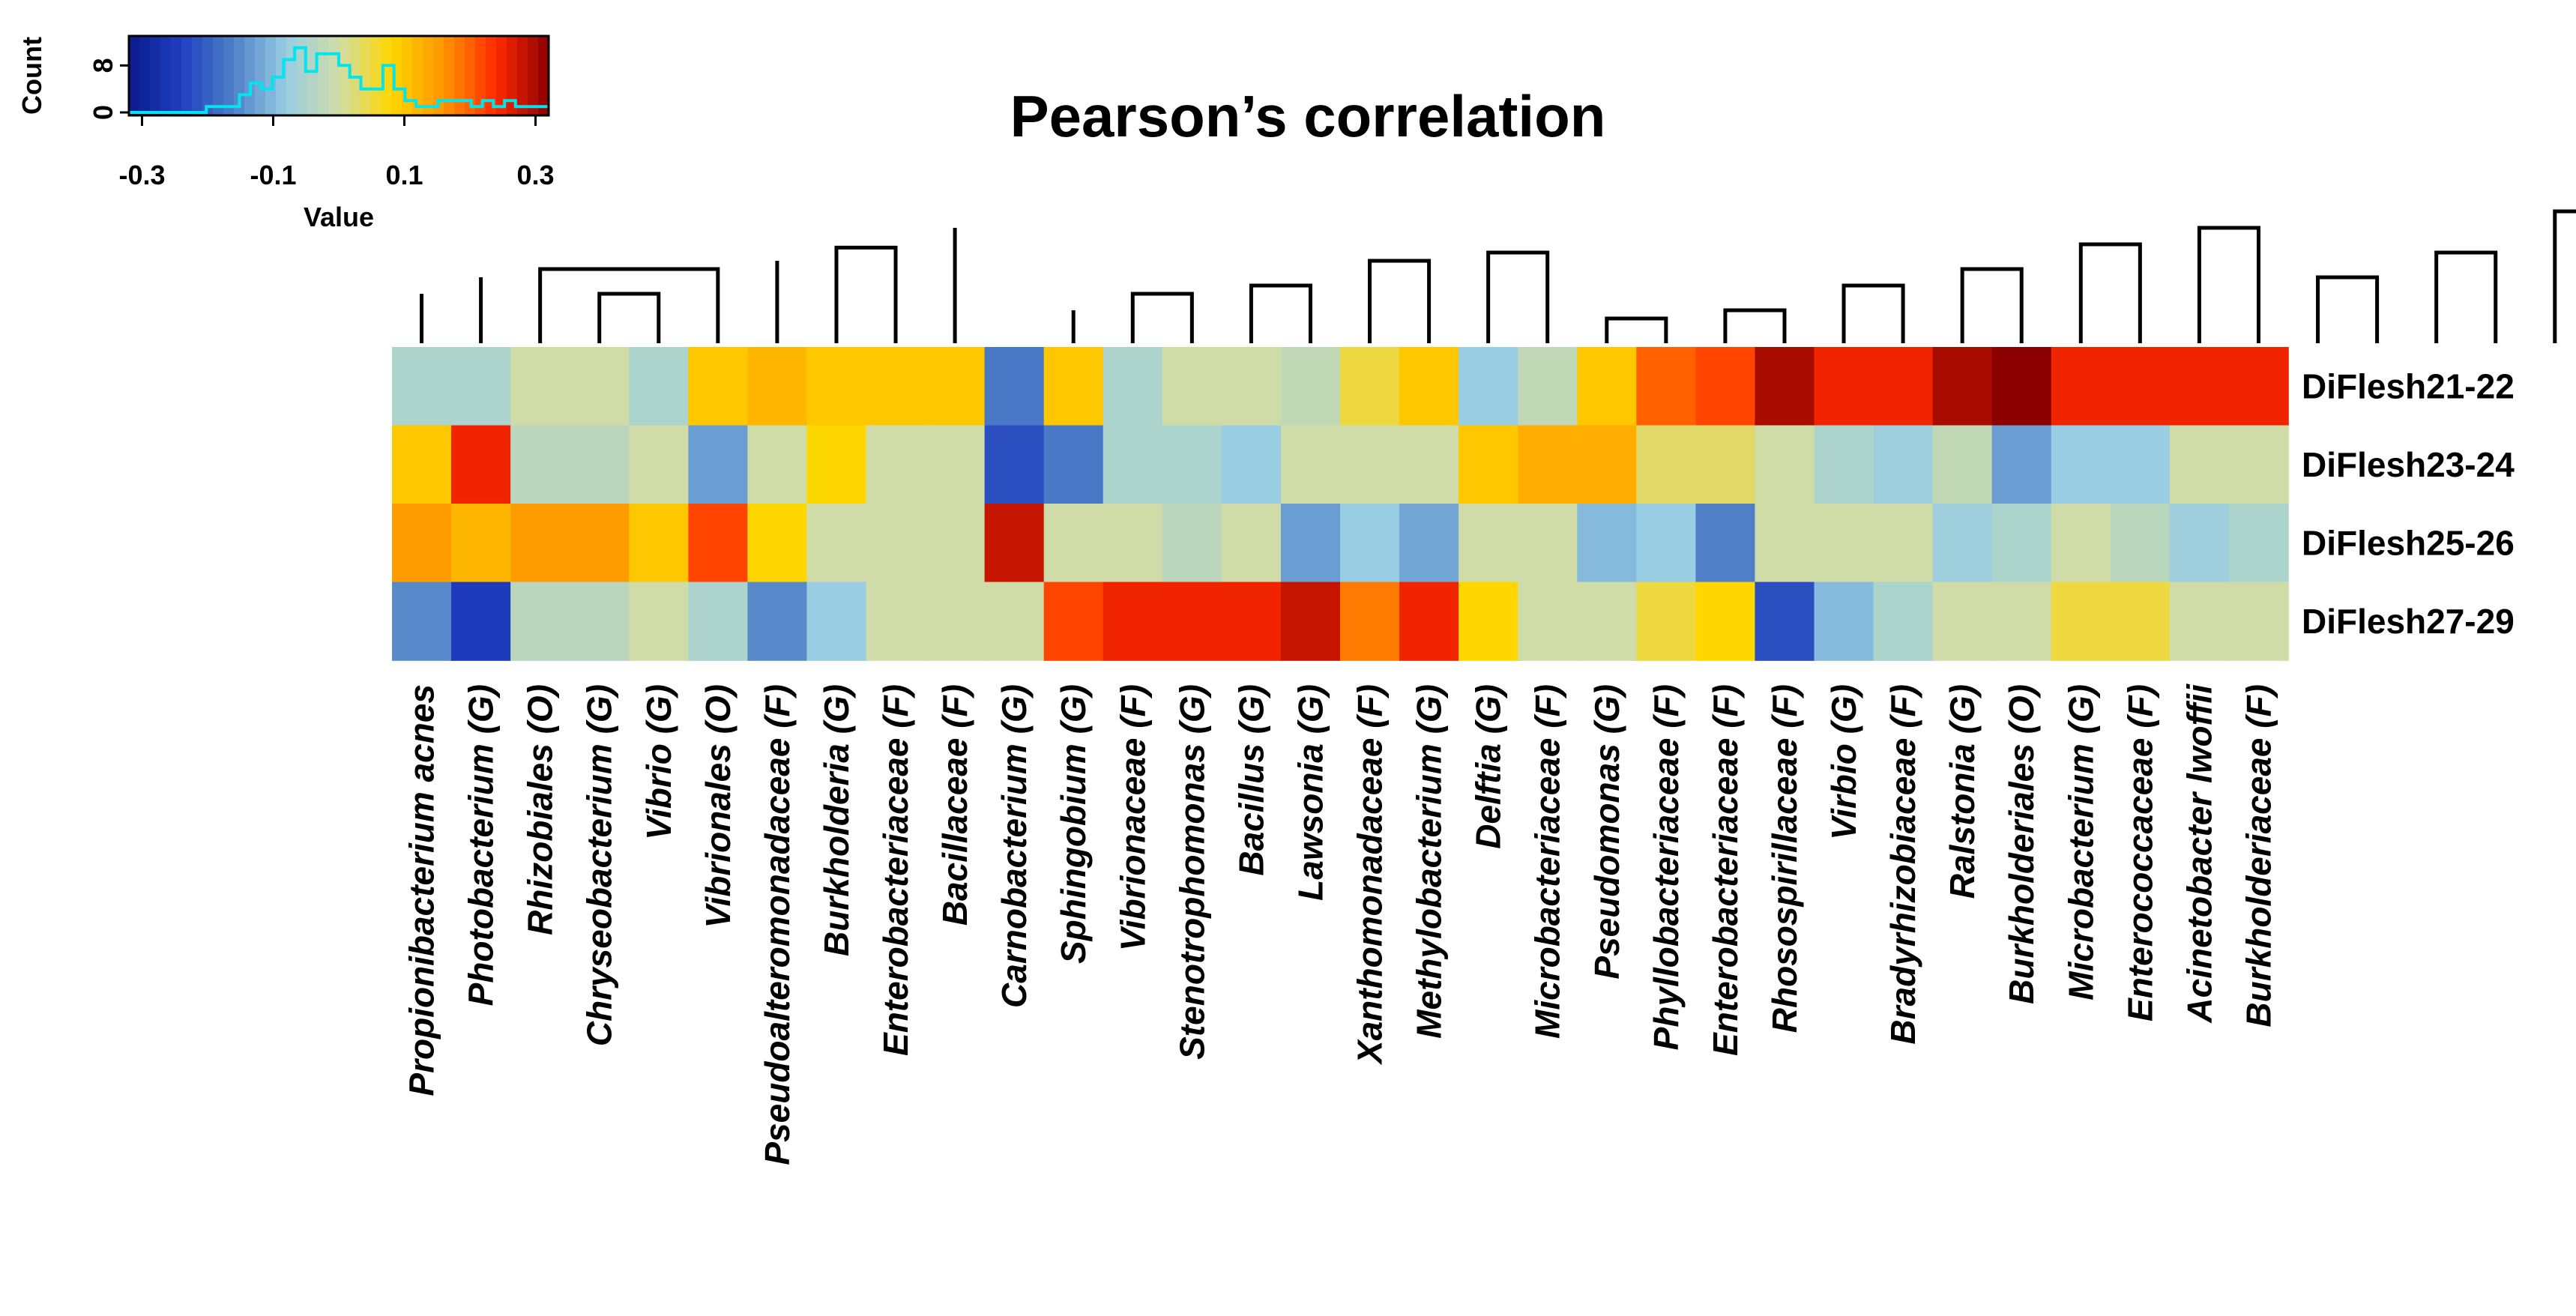  I want to click on color-key-x-tick-label: -0.3, so click(141, 175).